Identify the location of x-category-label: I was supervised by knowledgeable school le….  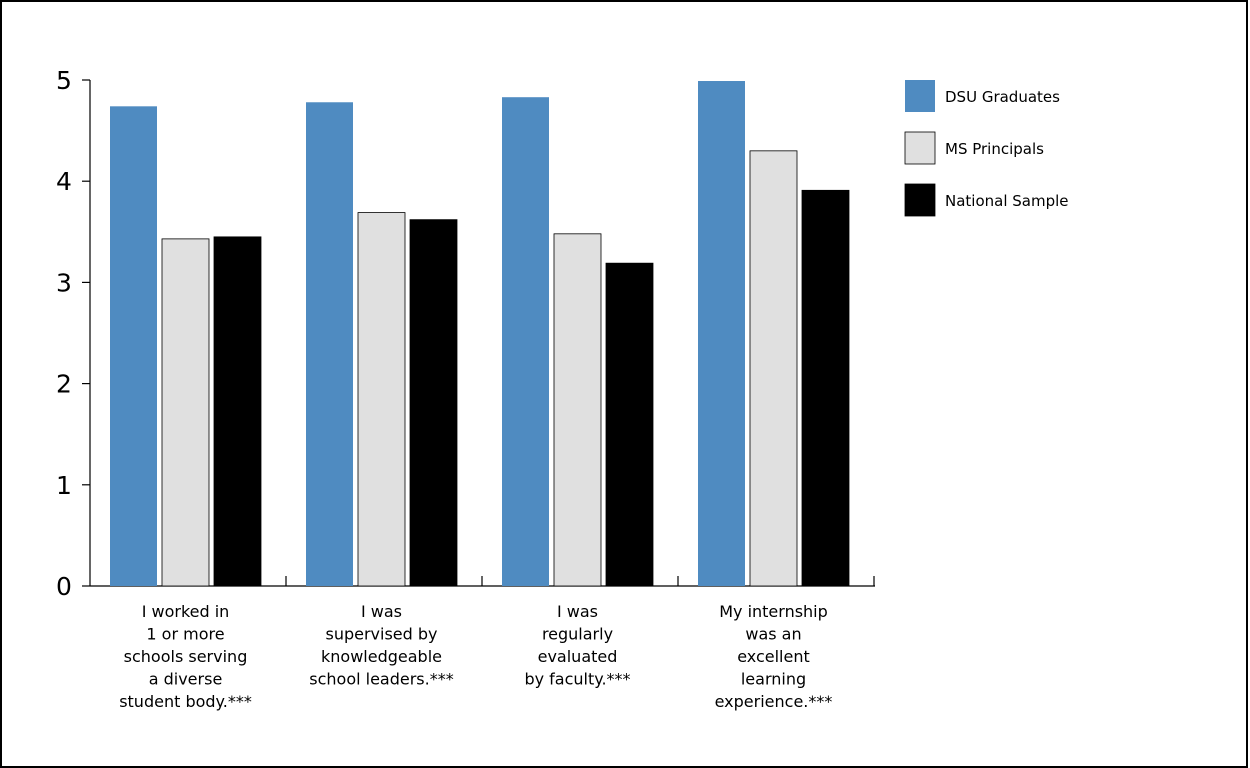
(381, 645).